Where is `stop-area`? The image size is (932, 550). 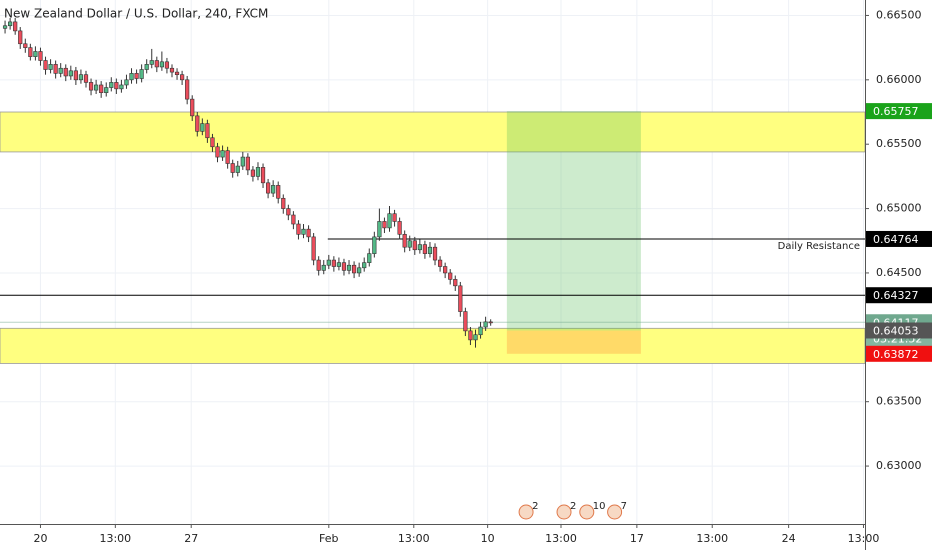 stop-area is located at coordinates (573, 342).